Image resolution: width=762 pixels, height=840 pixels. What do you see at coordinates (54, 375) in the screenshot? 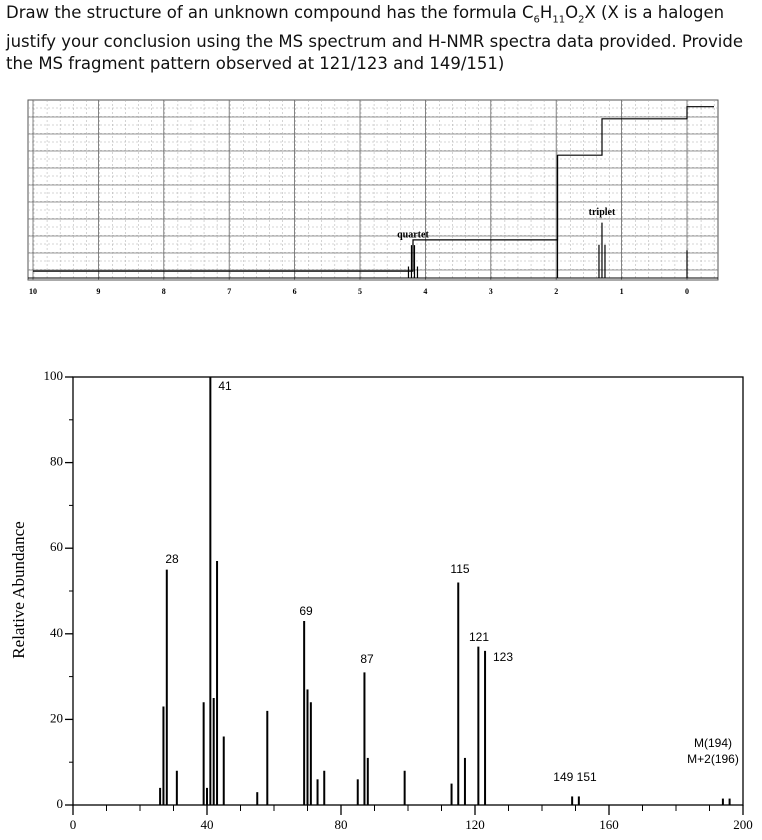
I see `y-tick-label: 100` at bounding box center [54, 375].